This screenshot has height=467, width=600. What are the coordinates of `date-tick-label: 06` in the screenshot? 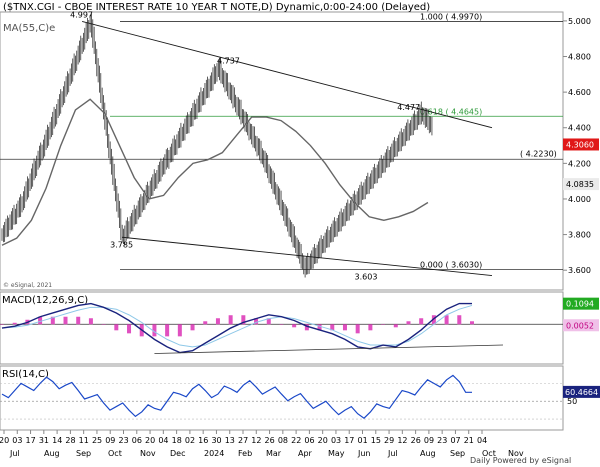 It's located at (309, 440).